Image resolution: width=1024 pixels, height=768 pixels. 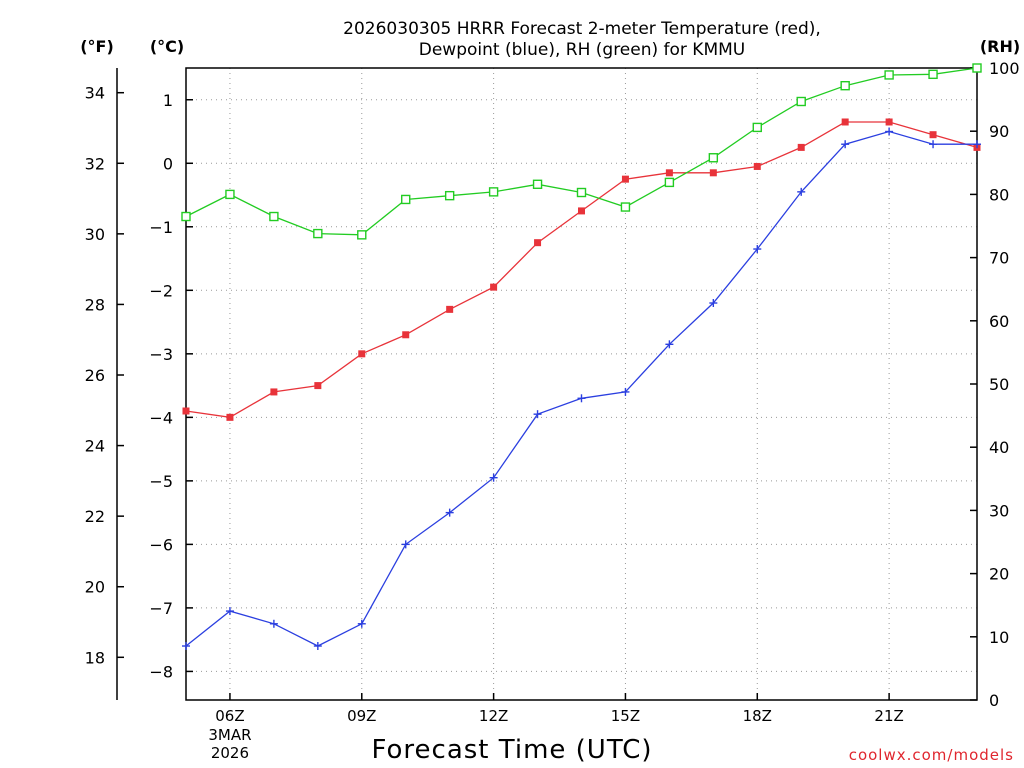 I want to click on x-tick-label: 21Z, so click(x=888, y=716).